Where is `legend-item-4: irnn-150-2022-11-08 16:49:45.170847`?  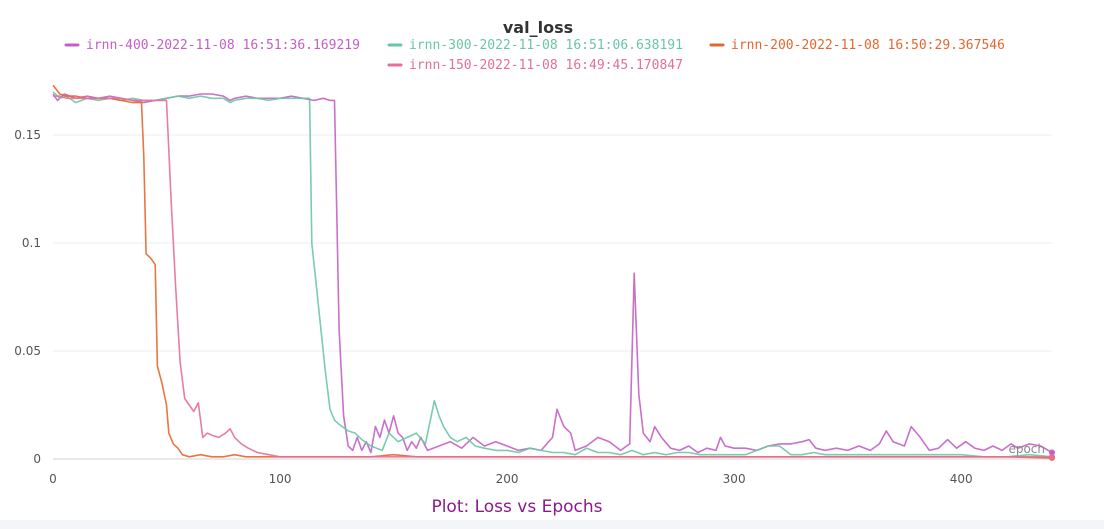
legend-item-4: irnn-150-2022-11-08 16:49:45.170847 is located at coordinates (535, 65).